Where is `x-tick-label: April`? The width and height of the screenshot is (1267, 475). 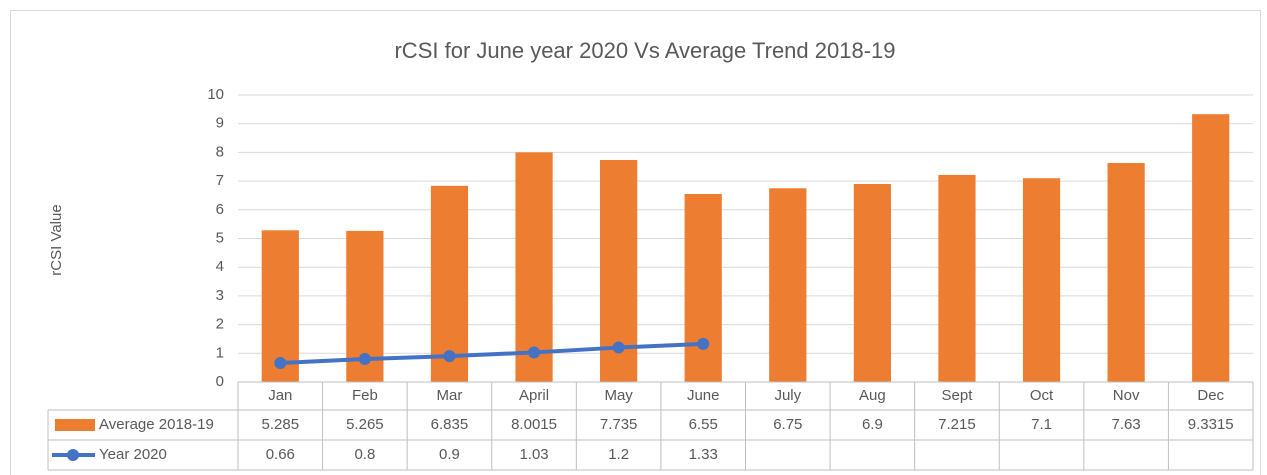 x-tick-label: April is located at coordinates (534, 395).